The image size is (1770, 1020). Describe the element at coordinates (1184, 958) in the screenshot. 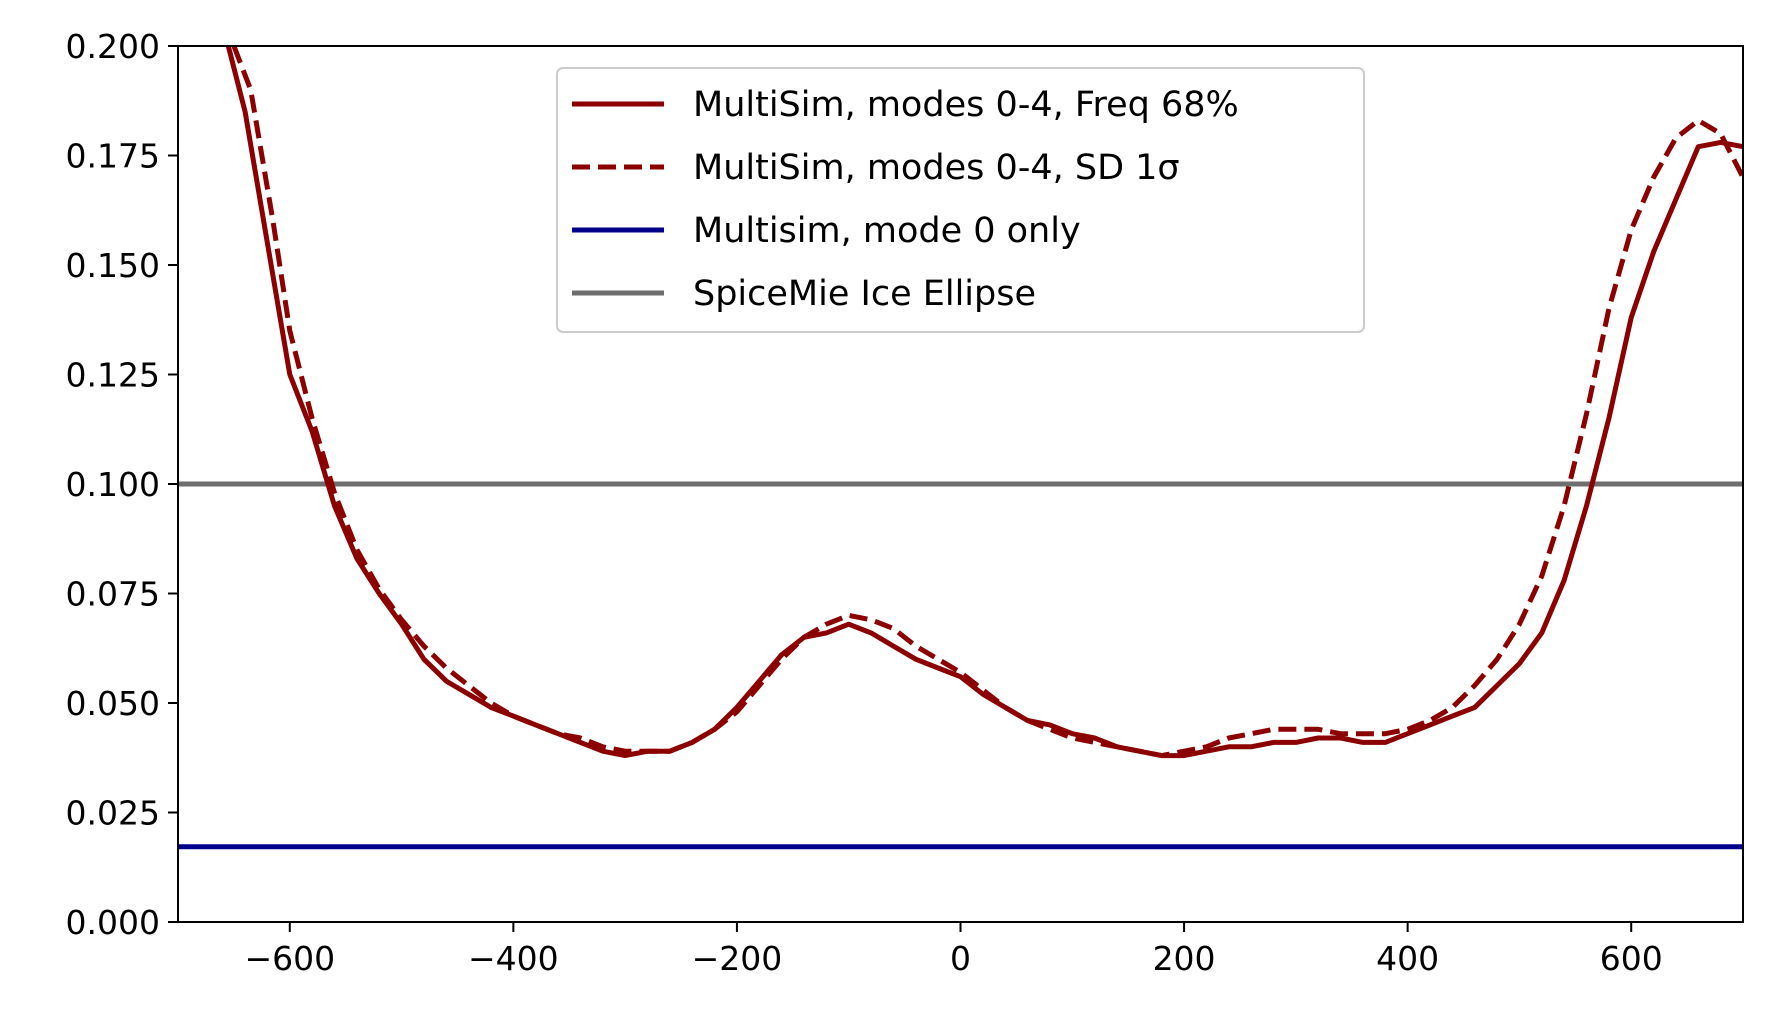

I see `x-tick-label: 200` at that location.